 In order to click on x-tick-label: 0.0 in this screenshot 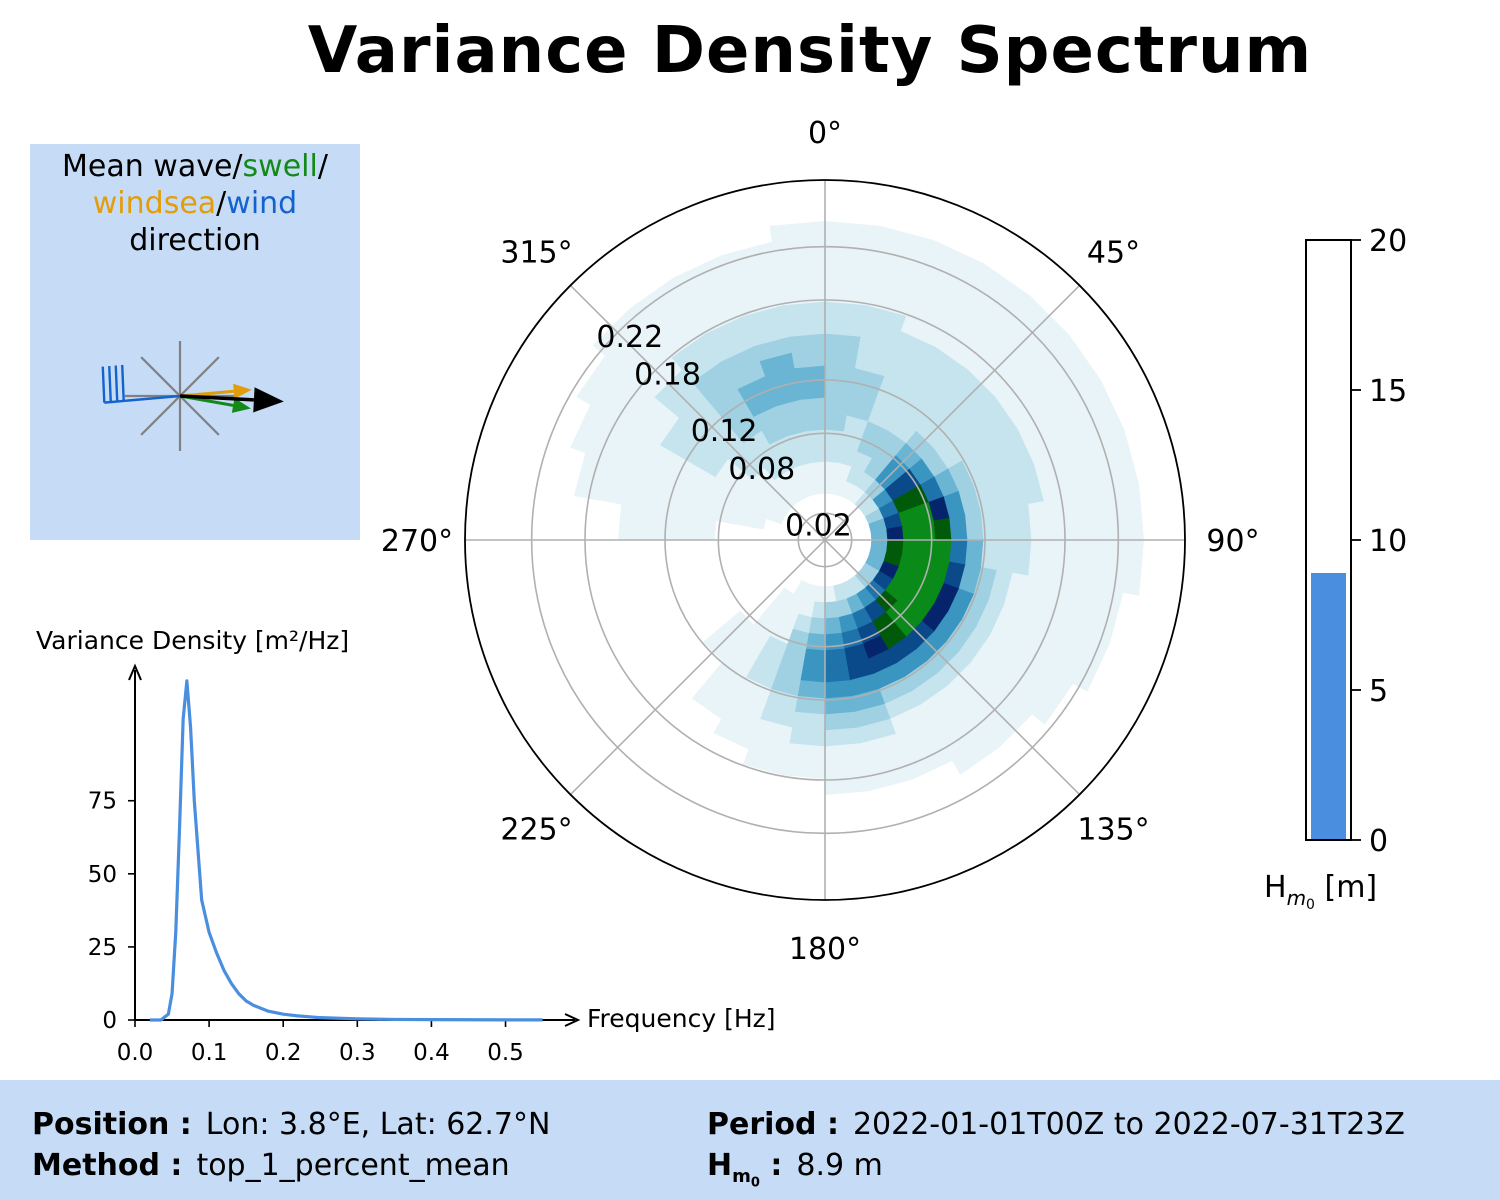, I will do `click(135, 1053)`.